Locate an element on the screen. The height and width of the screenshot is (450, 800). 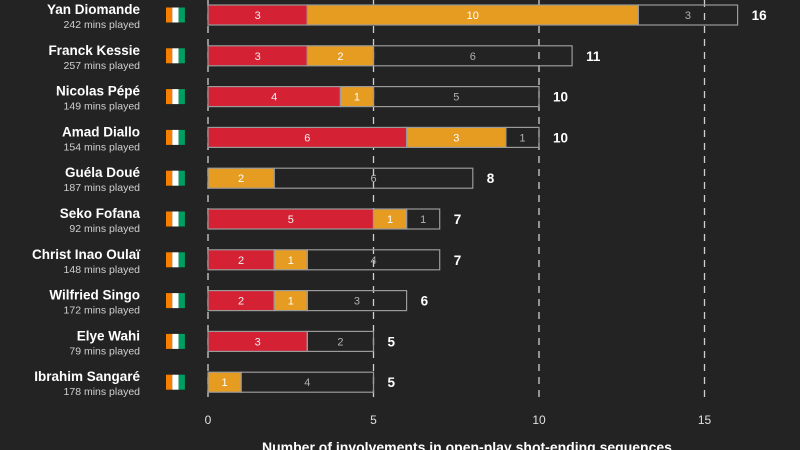
player-row: Seko Fofana 92 mins played 5 1 1 7 is located at coordinates (260, 220).